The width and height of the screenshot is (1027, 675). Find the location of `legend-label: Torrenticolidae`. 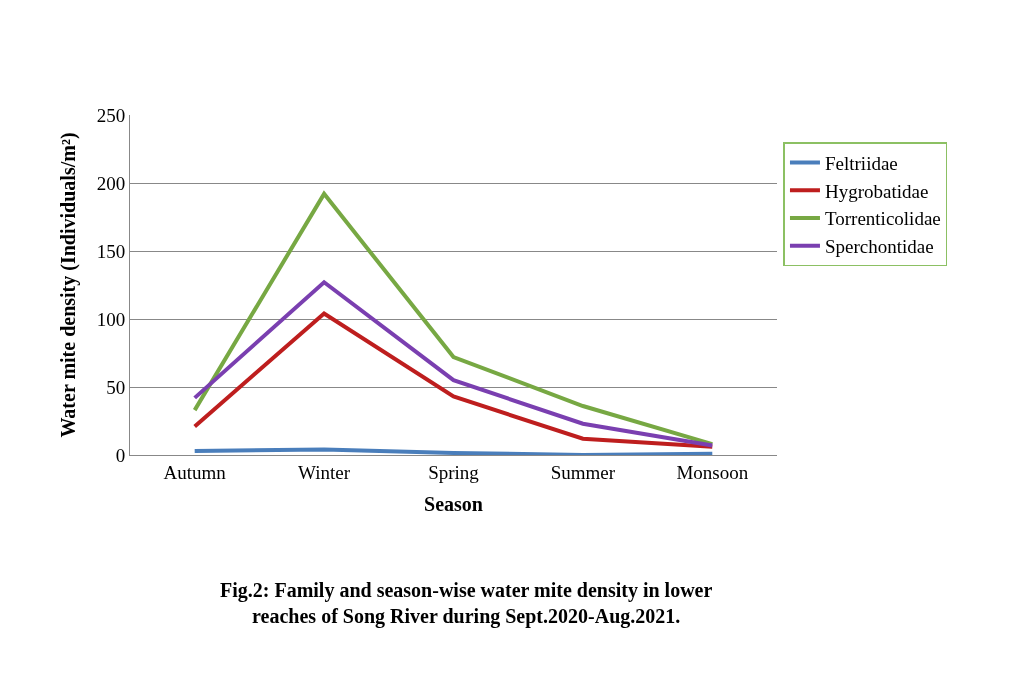

legend-label: Torrenticolidae is located at coordinates (882, 219).